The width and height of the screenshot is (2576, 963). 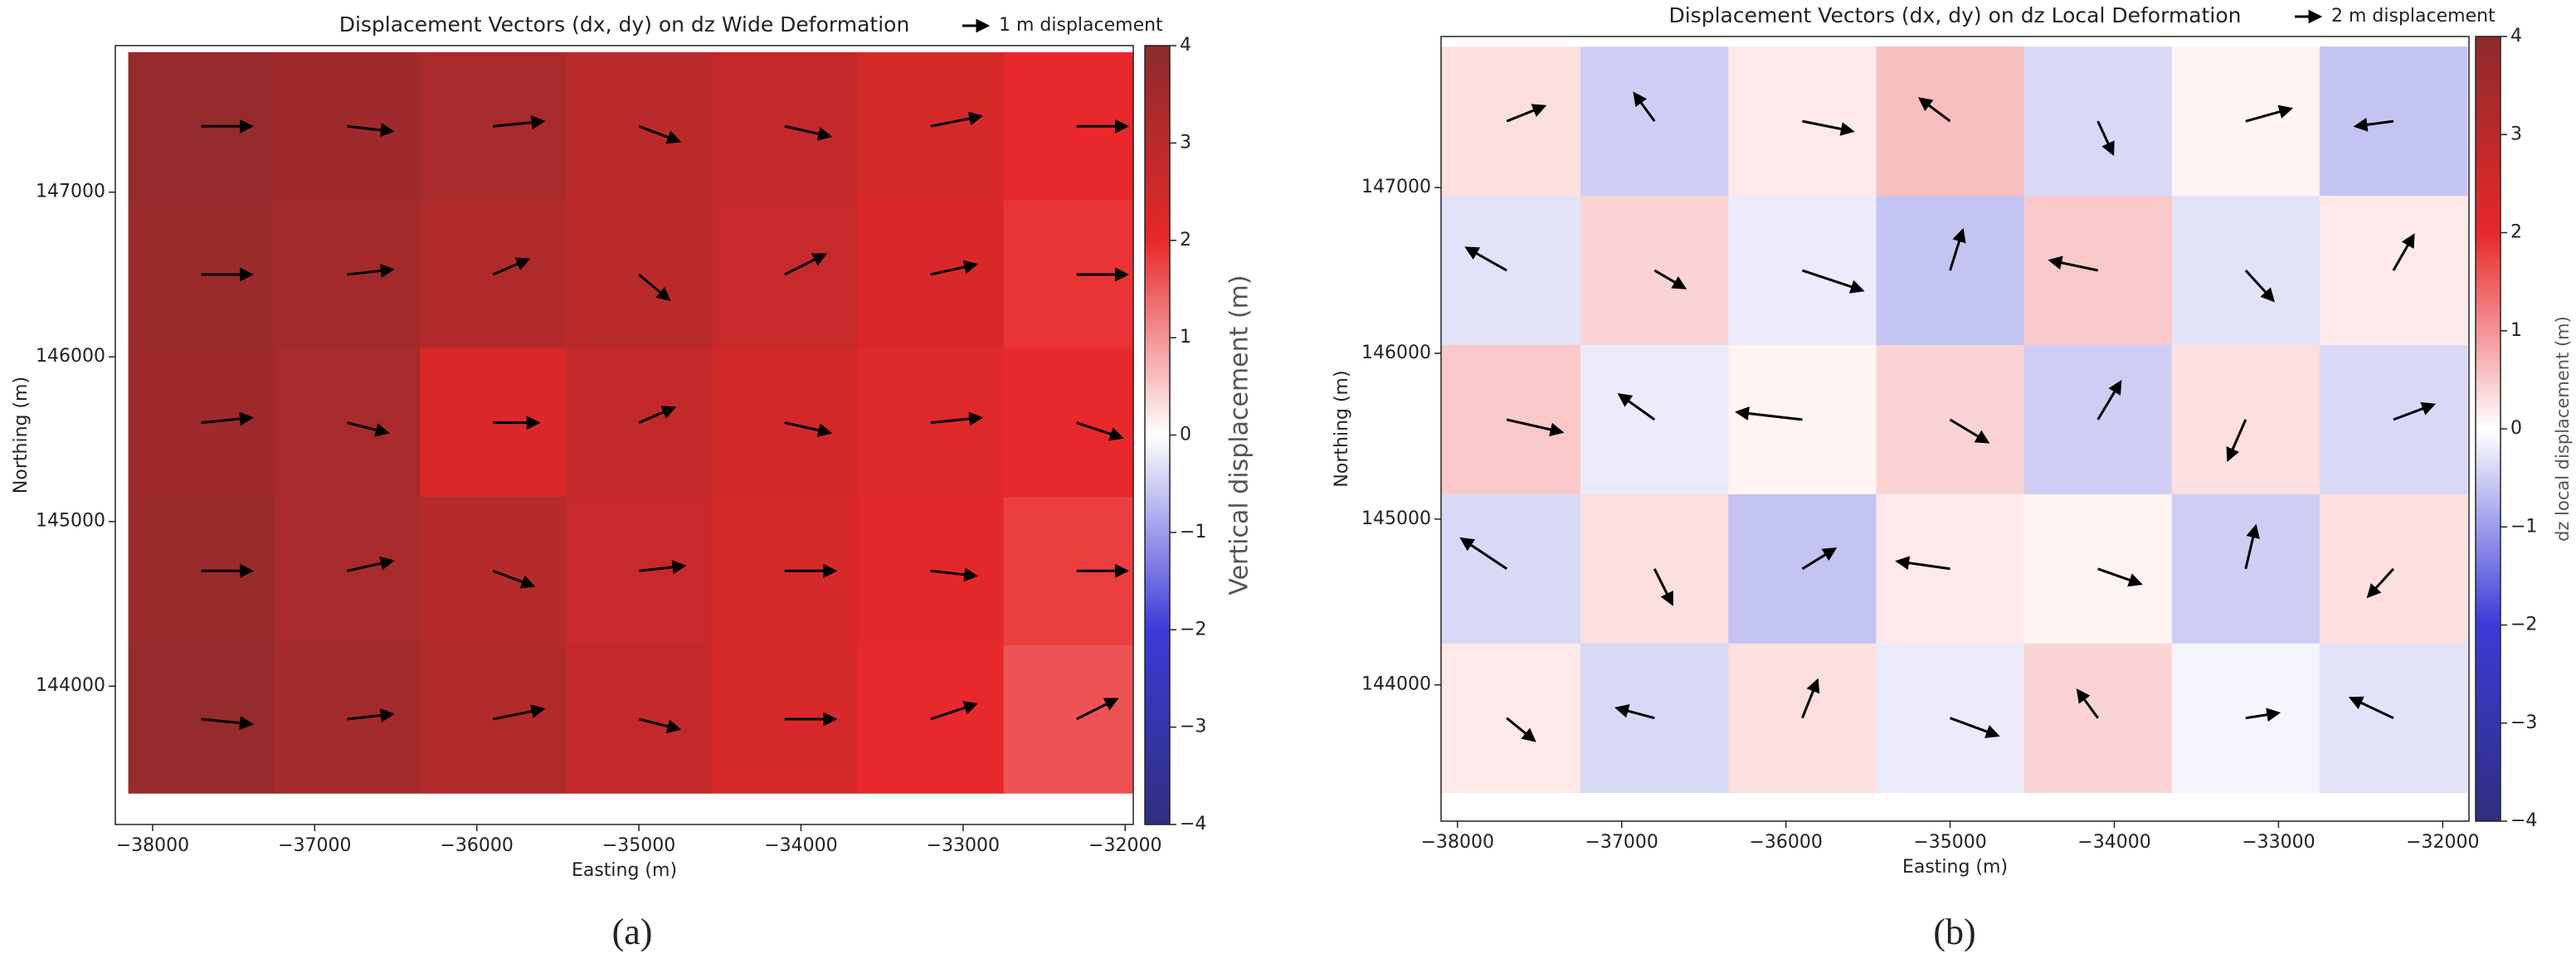 What do you see at coordinates (1621, 843) in the screenshot?
I see `x-tick-label: −37000` at bounding box center [1621, 843].